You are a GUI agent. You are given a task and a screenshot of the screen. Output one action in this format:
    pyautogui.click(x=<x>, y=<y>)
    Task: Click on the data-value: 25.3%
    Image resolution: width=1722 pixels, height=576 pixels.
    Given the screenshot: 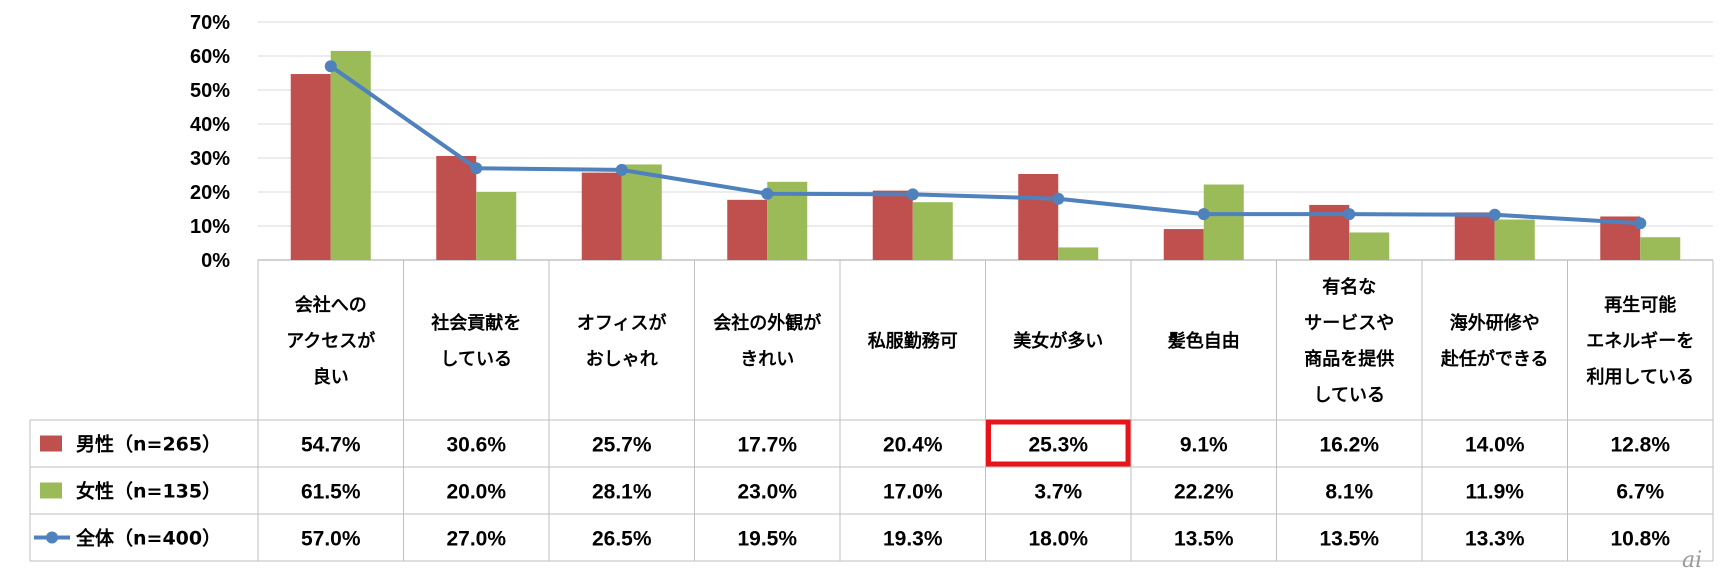 What is the action you would take?
    pyautogui.click(x=1058, y=445)
    